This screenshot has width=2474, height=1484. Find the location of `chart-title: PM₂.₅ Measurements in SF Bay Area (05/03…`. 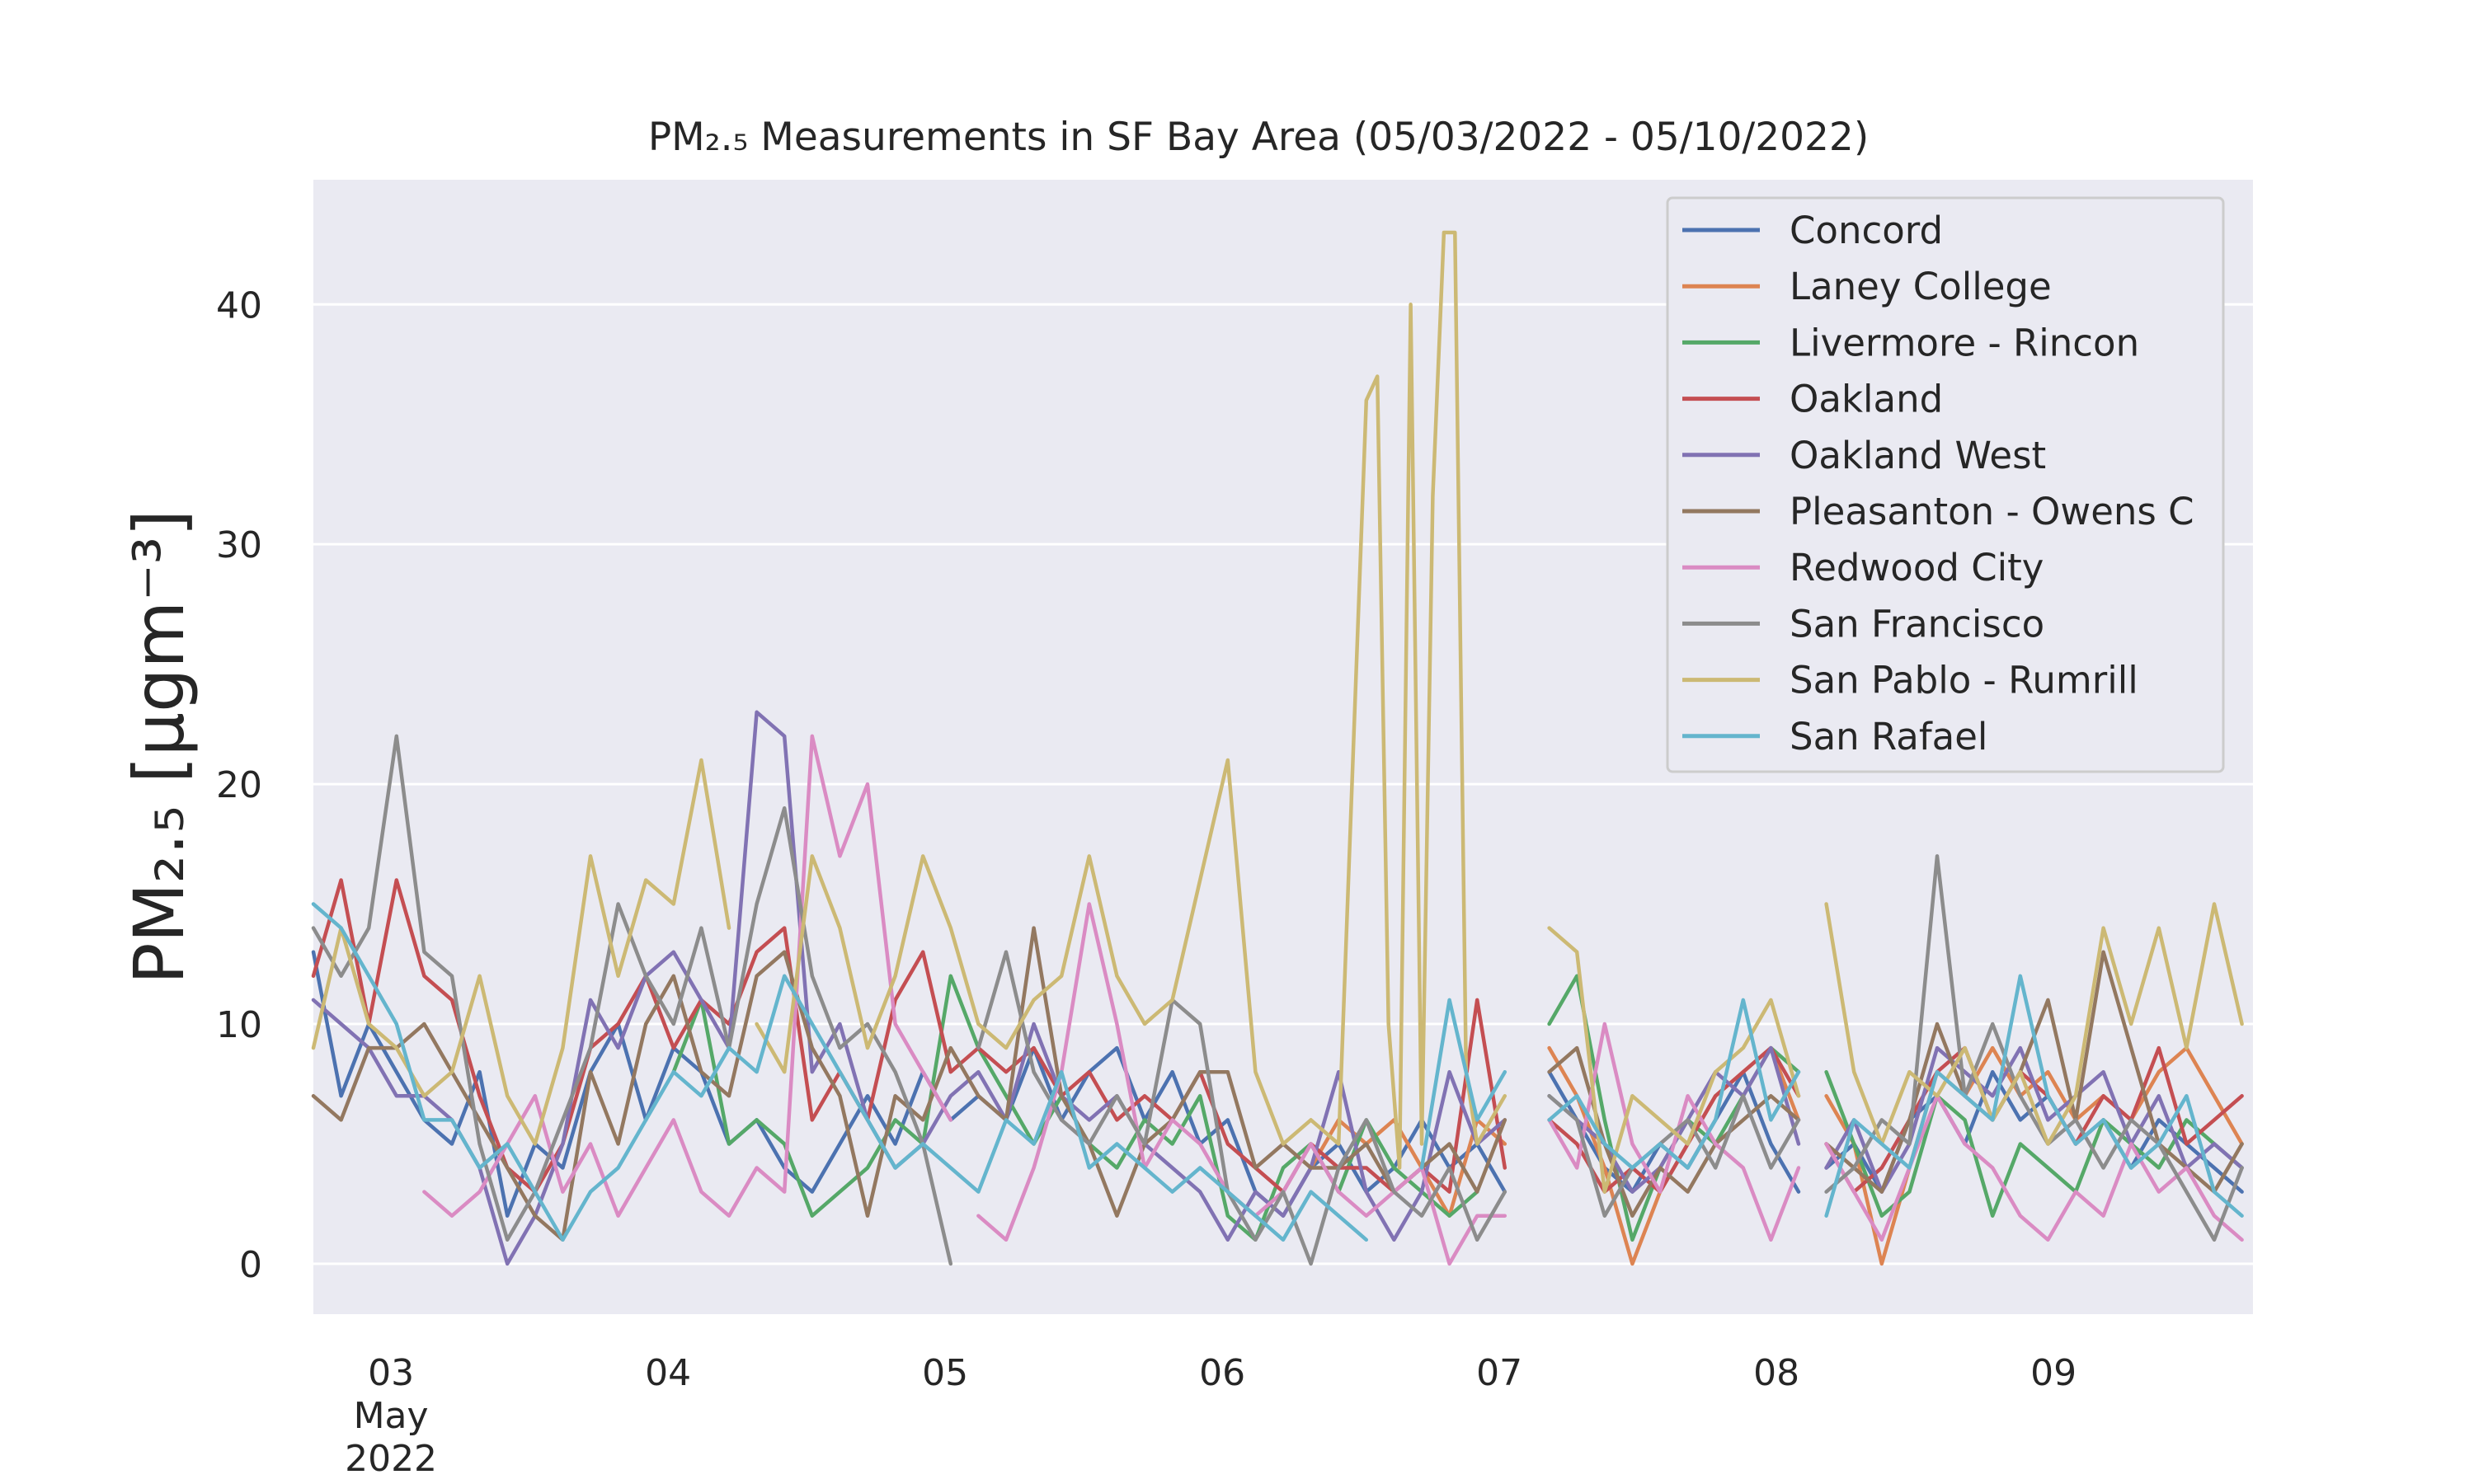

chart-title: PM₂.₅ Measurements in SF Bay Area (05/03… is located at coordinates (1258, 137).